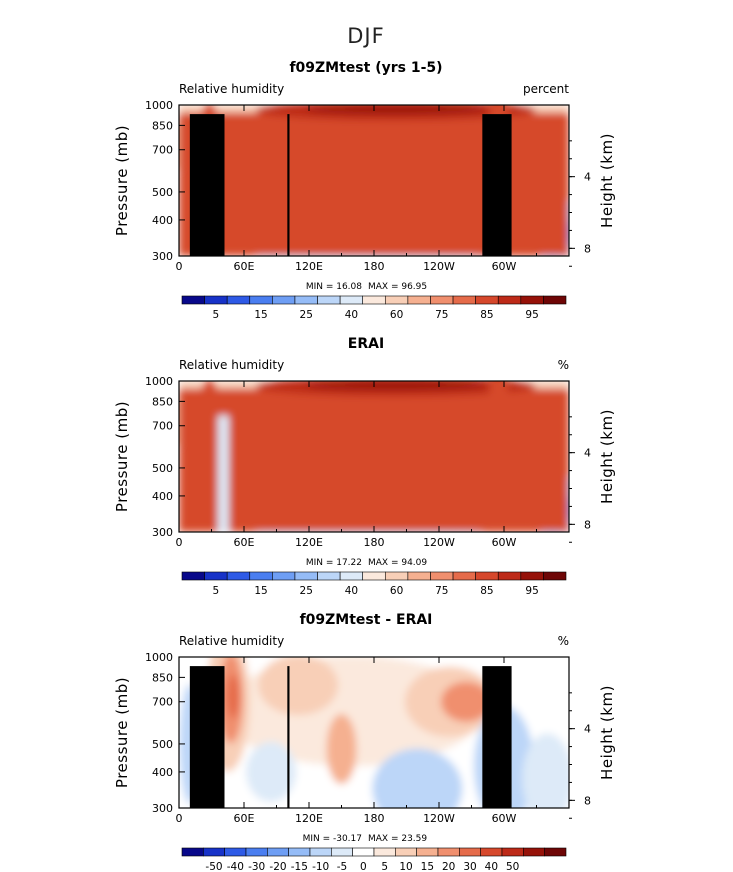 The width and height of the screenshot is (733, 872). What do you see at coordinates (397, 287) in the screenshot?
I see `max-value: MAX = 96.95` at bounding box center [397, 287].